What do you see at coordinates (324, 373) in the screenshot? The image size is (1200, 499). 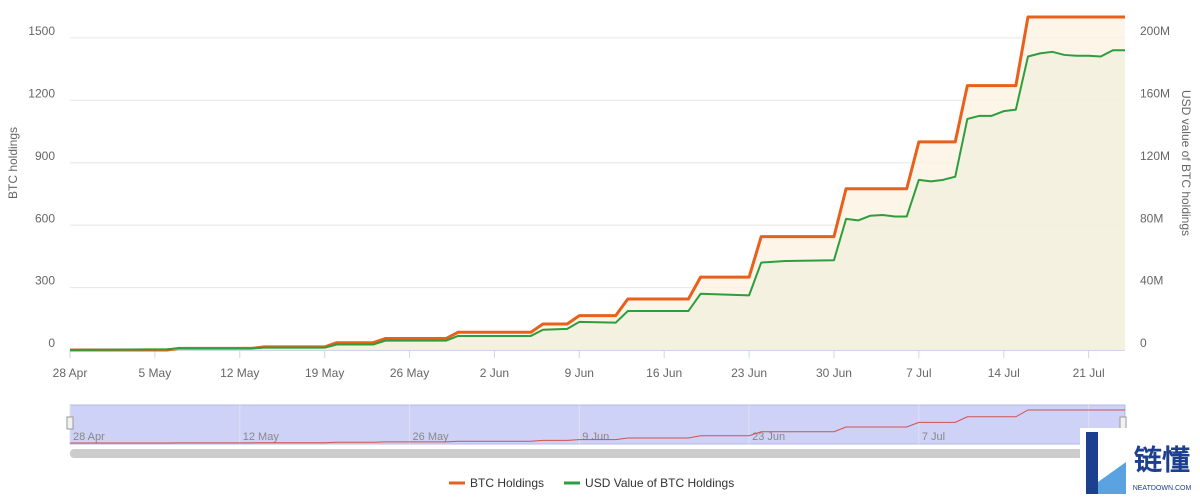 I see `x-tick-label: 19 May` at bounding box center [324, 373].